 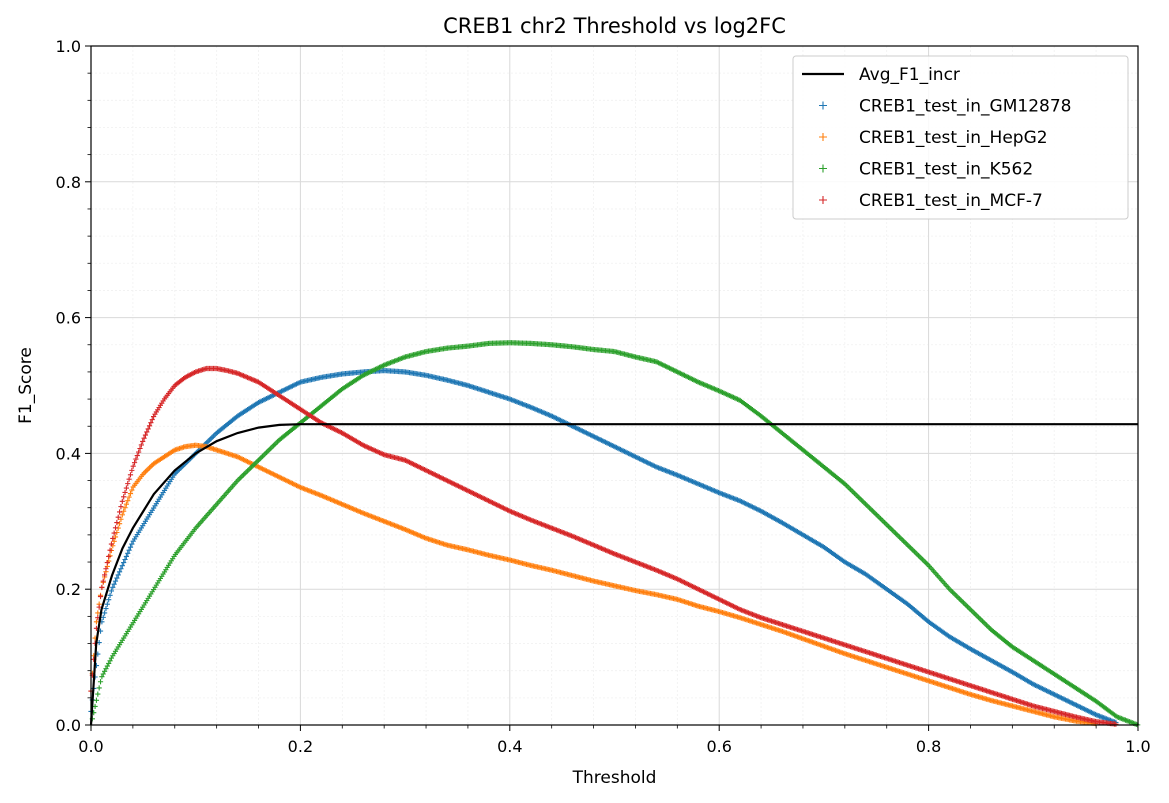 I want to click on legend-box, so click(x=960, y=137).